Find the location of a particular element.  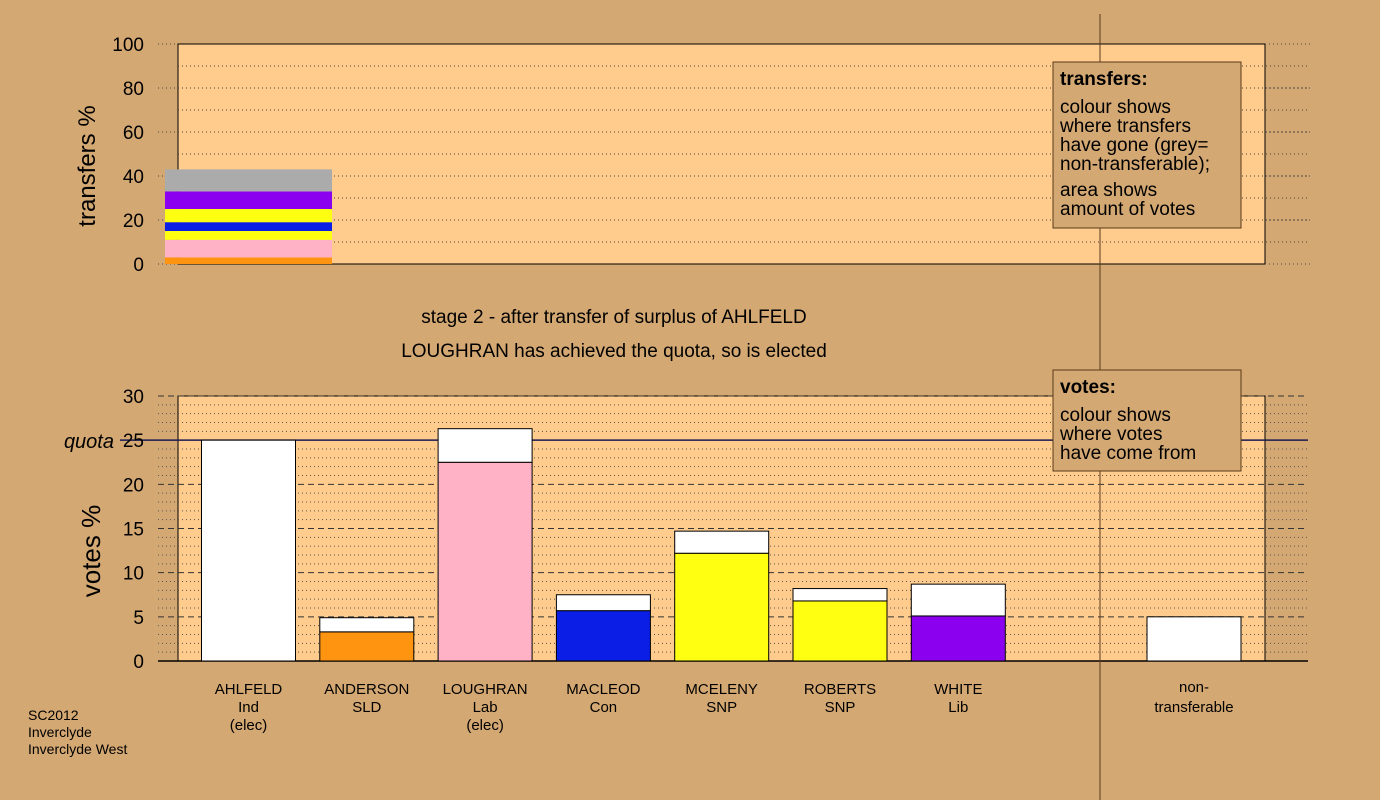

candidate-name: MACLEOD is located at coordinates (603, 689).